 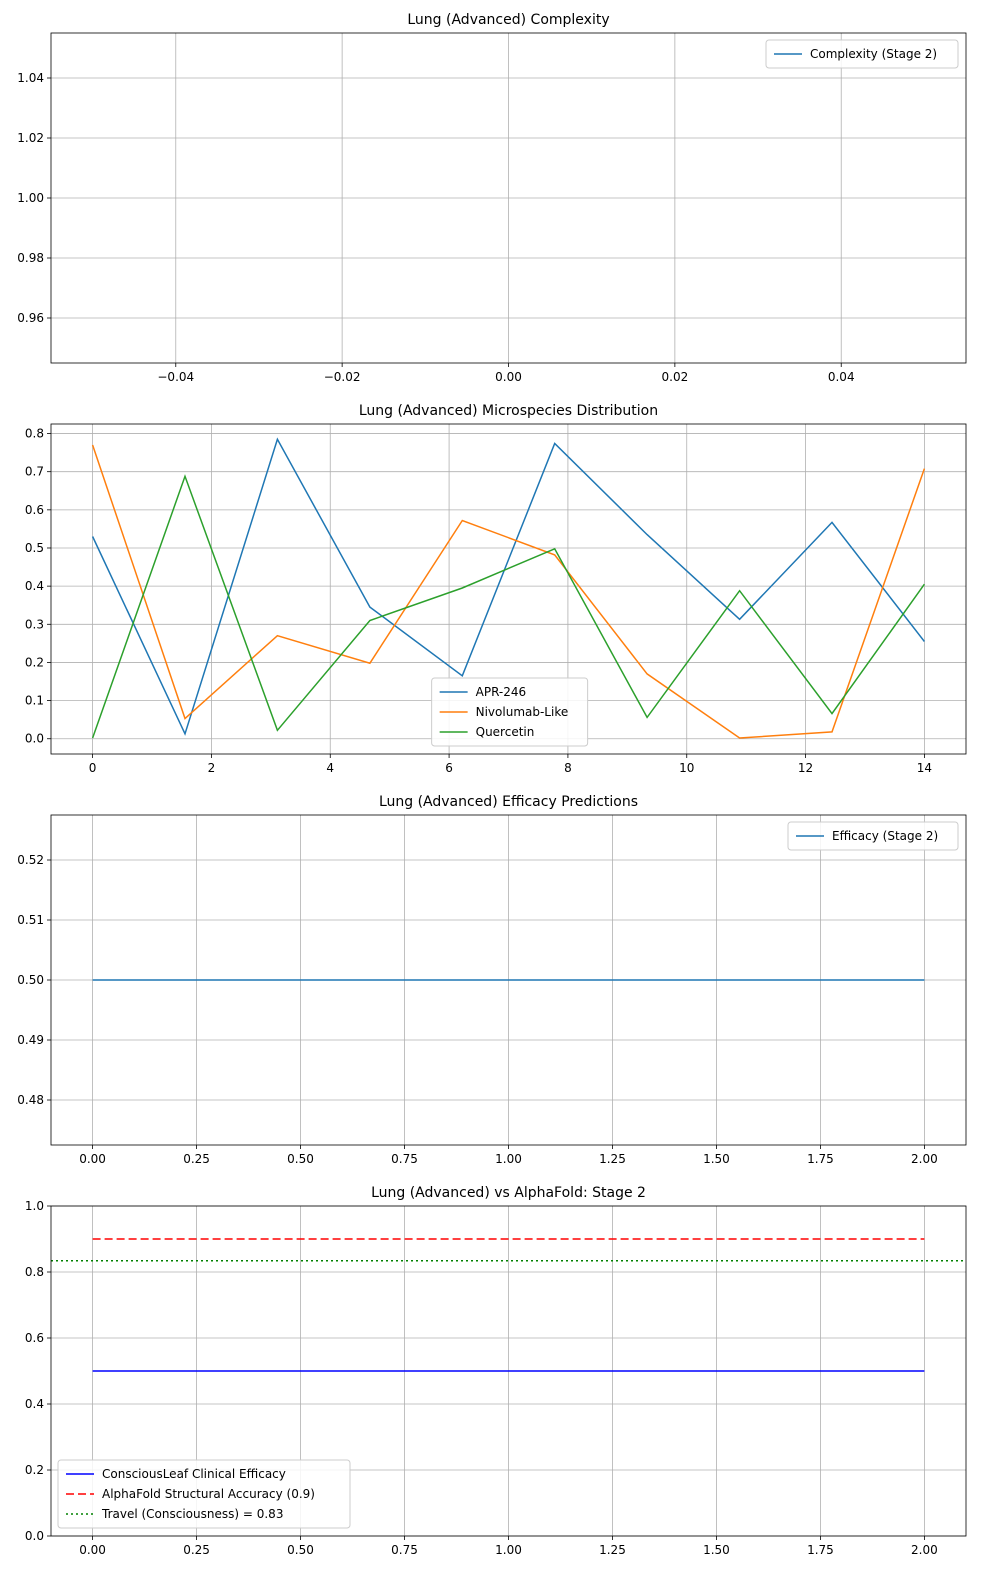 I want to click on x-tick-label: 0, so click(x=93, y=768).